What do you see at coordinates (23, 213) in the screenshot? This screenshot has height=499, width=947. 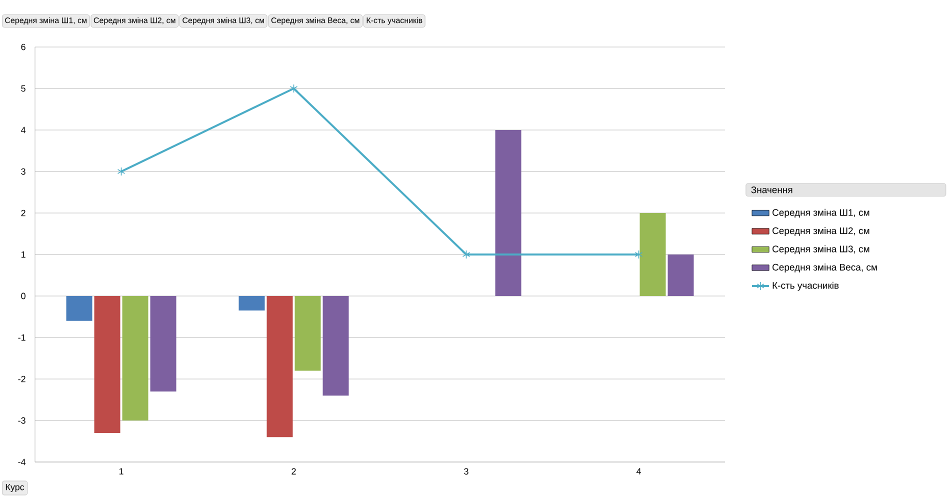 I see `y-tick-label: 2` at bounding box center [23, 213].